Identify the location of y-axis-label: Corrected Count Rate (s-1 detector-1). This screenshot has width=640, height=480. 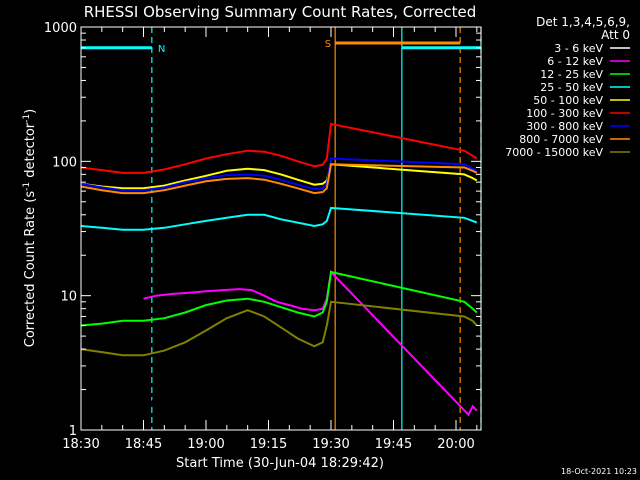
(30, 228).